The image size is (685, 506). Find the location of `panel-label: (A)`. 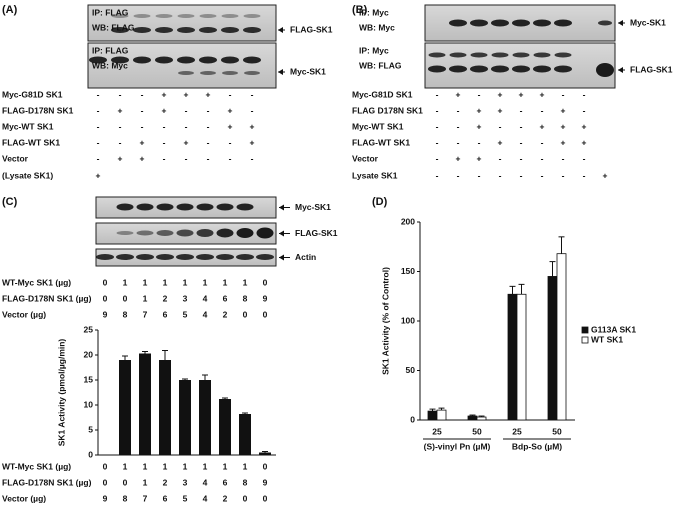

panel-label: (A) is located at coordinates (10, 10).